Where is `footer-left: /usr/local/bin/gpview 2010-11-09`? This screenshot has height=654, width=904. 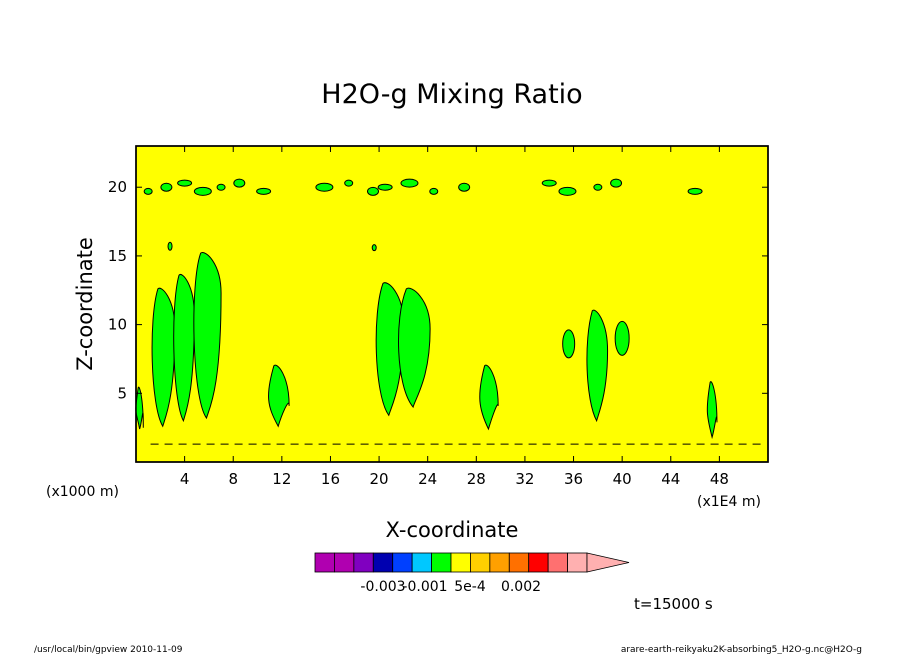
footer-left: /usr/local/bin/gpview 2010-11-09 is located at coordinates (108, 649).